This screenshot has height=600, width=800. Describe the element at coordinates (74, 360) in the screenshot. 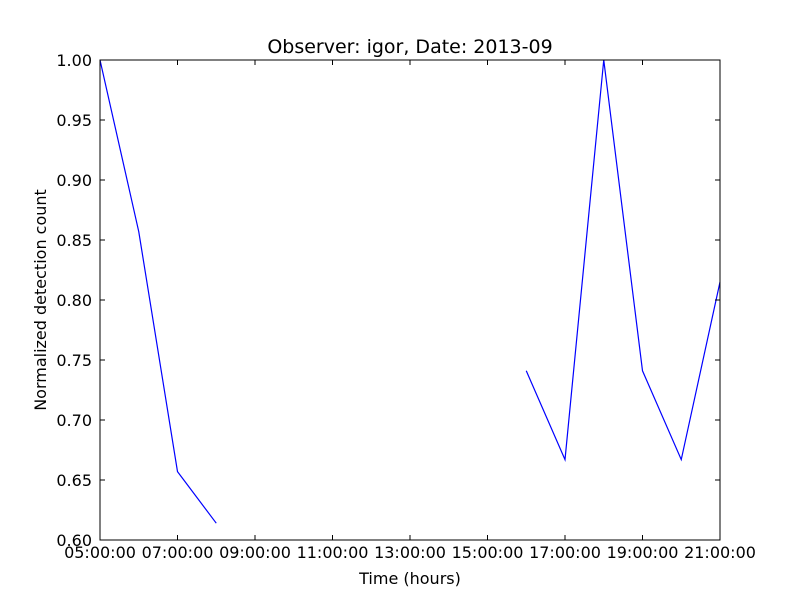

I see `y-tick-label: 0.75` at that location.